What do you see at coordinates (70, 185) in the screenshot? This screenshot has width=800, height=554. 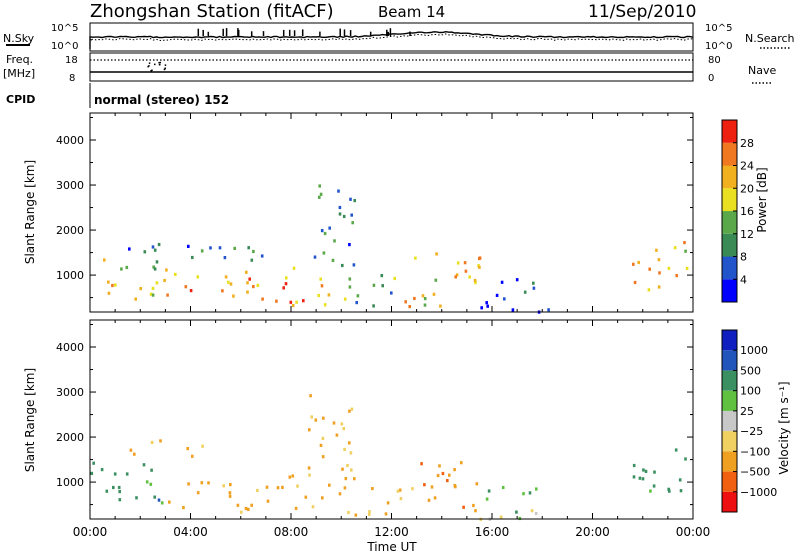 I see `y-tick-label: 3000` at bounding box center [70, 185].